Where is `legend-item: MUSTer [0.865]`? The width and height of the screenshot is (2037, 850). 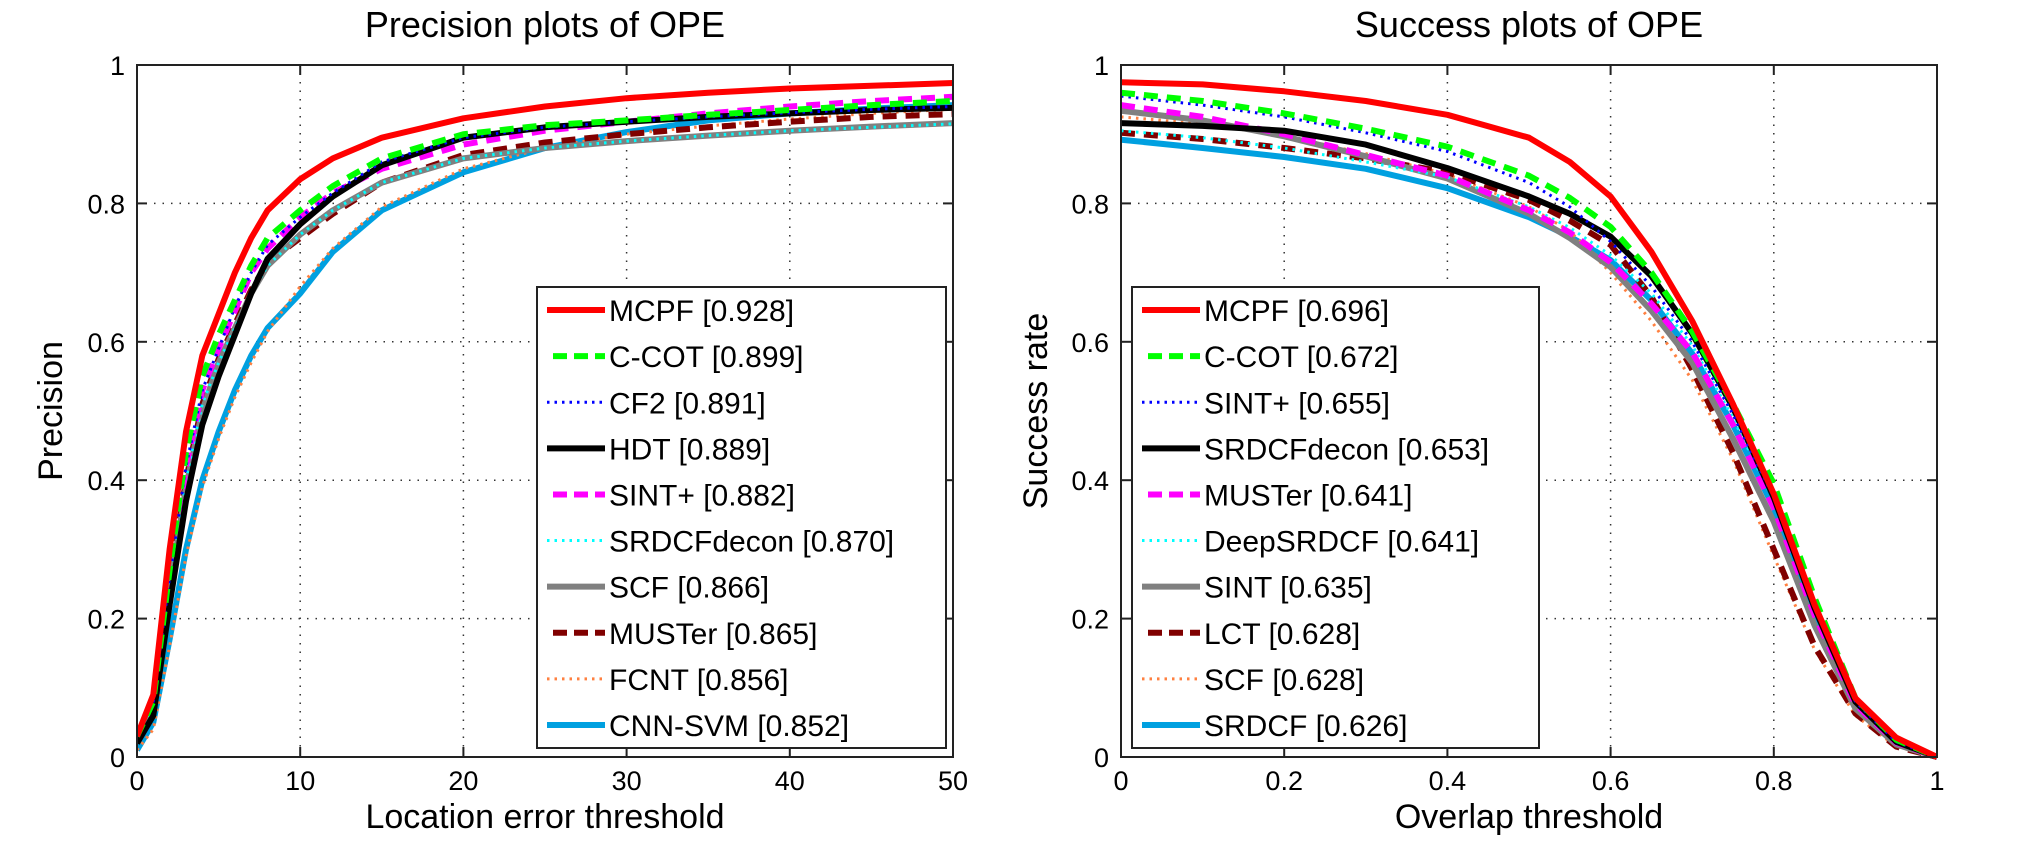 legend-item: MUSTer [0.865] is located at coordinates (685, 634).